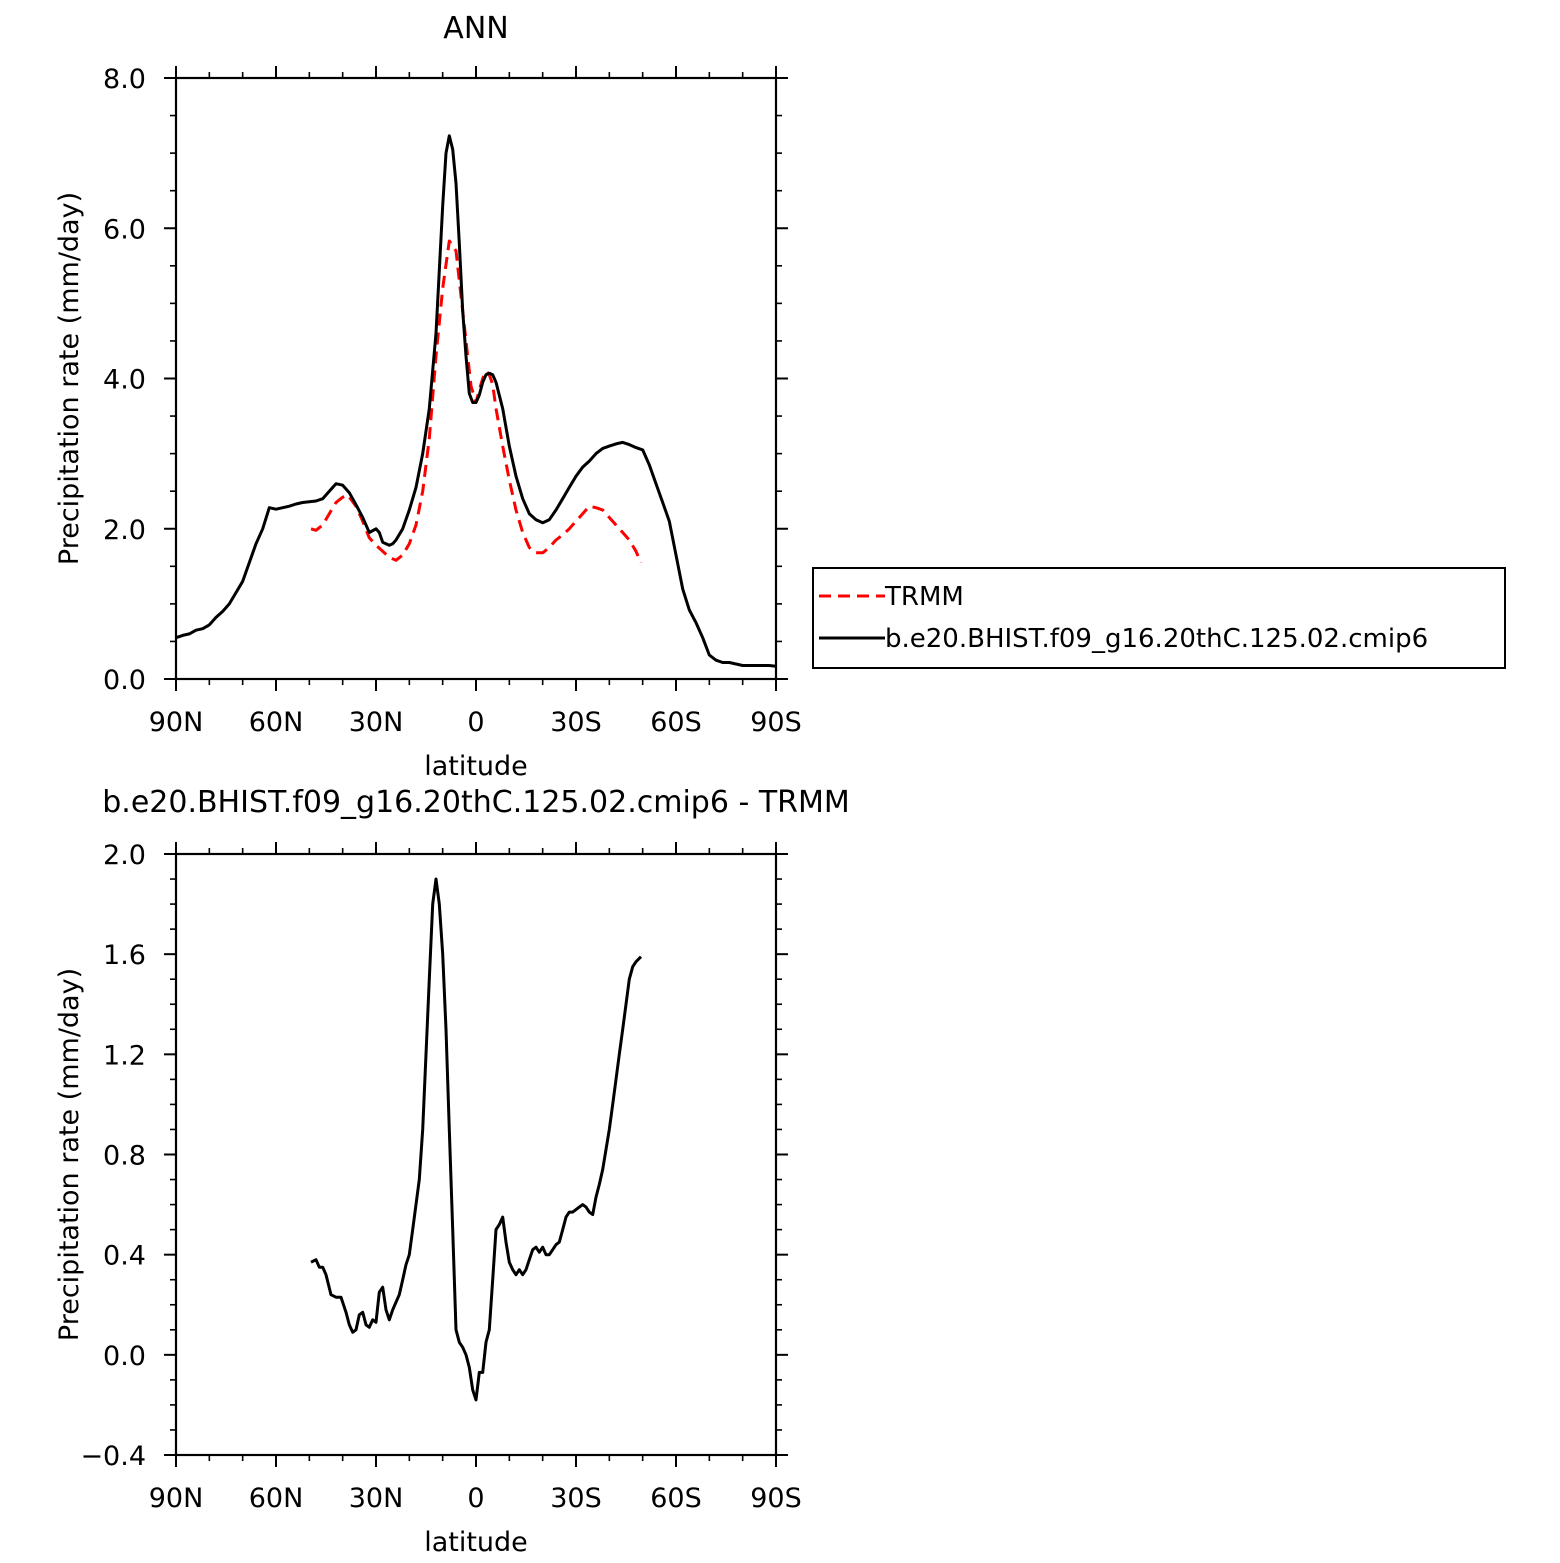 The height and width of the screenshot is (1563, 1560). What do you see at coordinates (124, 1055) in the screenshot?
I see `y-tick-label: 1.2` at bounding box center [124, 1055].